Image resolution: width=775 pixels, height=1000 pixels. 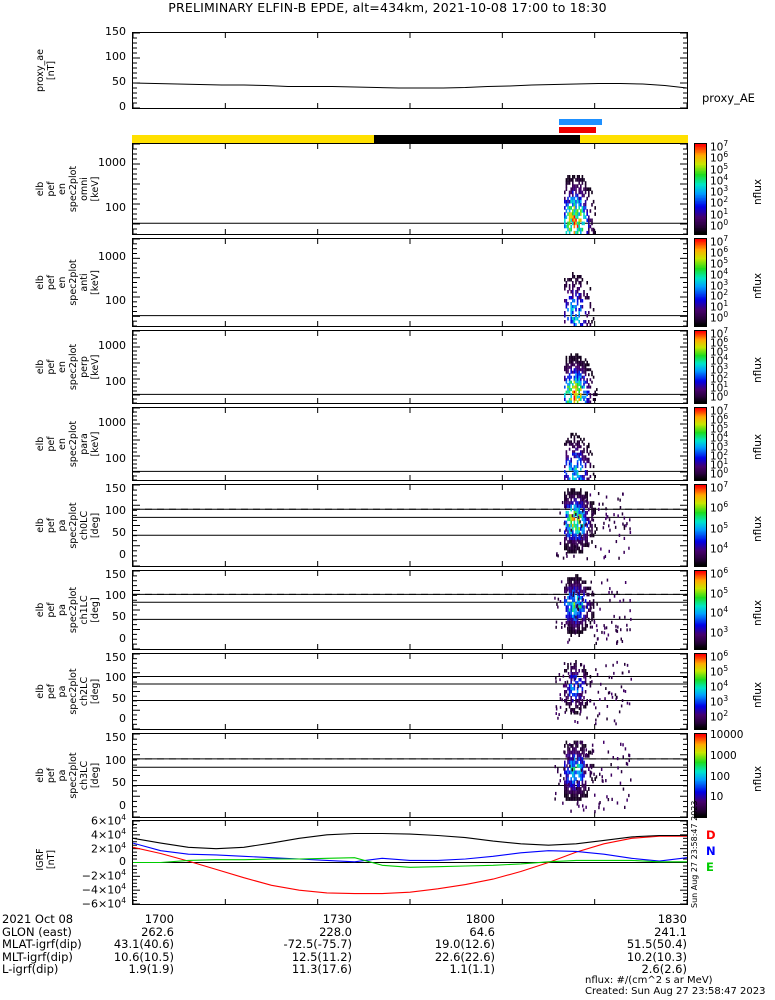 I want to click on panel-ytick: 150, so click(x=115, y=574).